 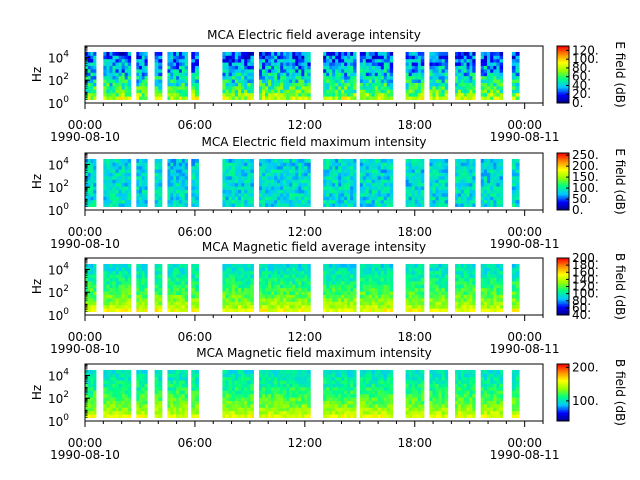 I want to click on x-tick-label: 06:00, so click(x=195, y=232).